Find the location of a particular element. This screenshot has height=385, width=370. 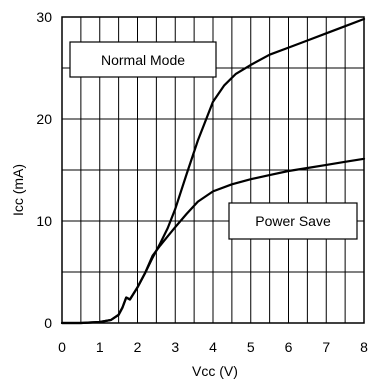

x-tick-label: 4 is located at coordinates (213, 347).